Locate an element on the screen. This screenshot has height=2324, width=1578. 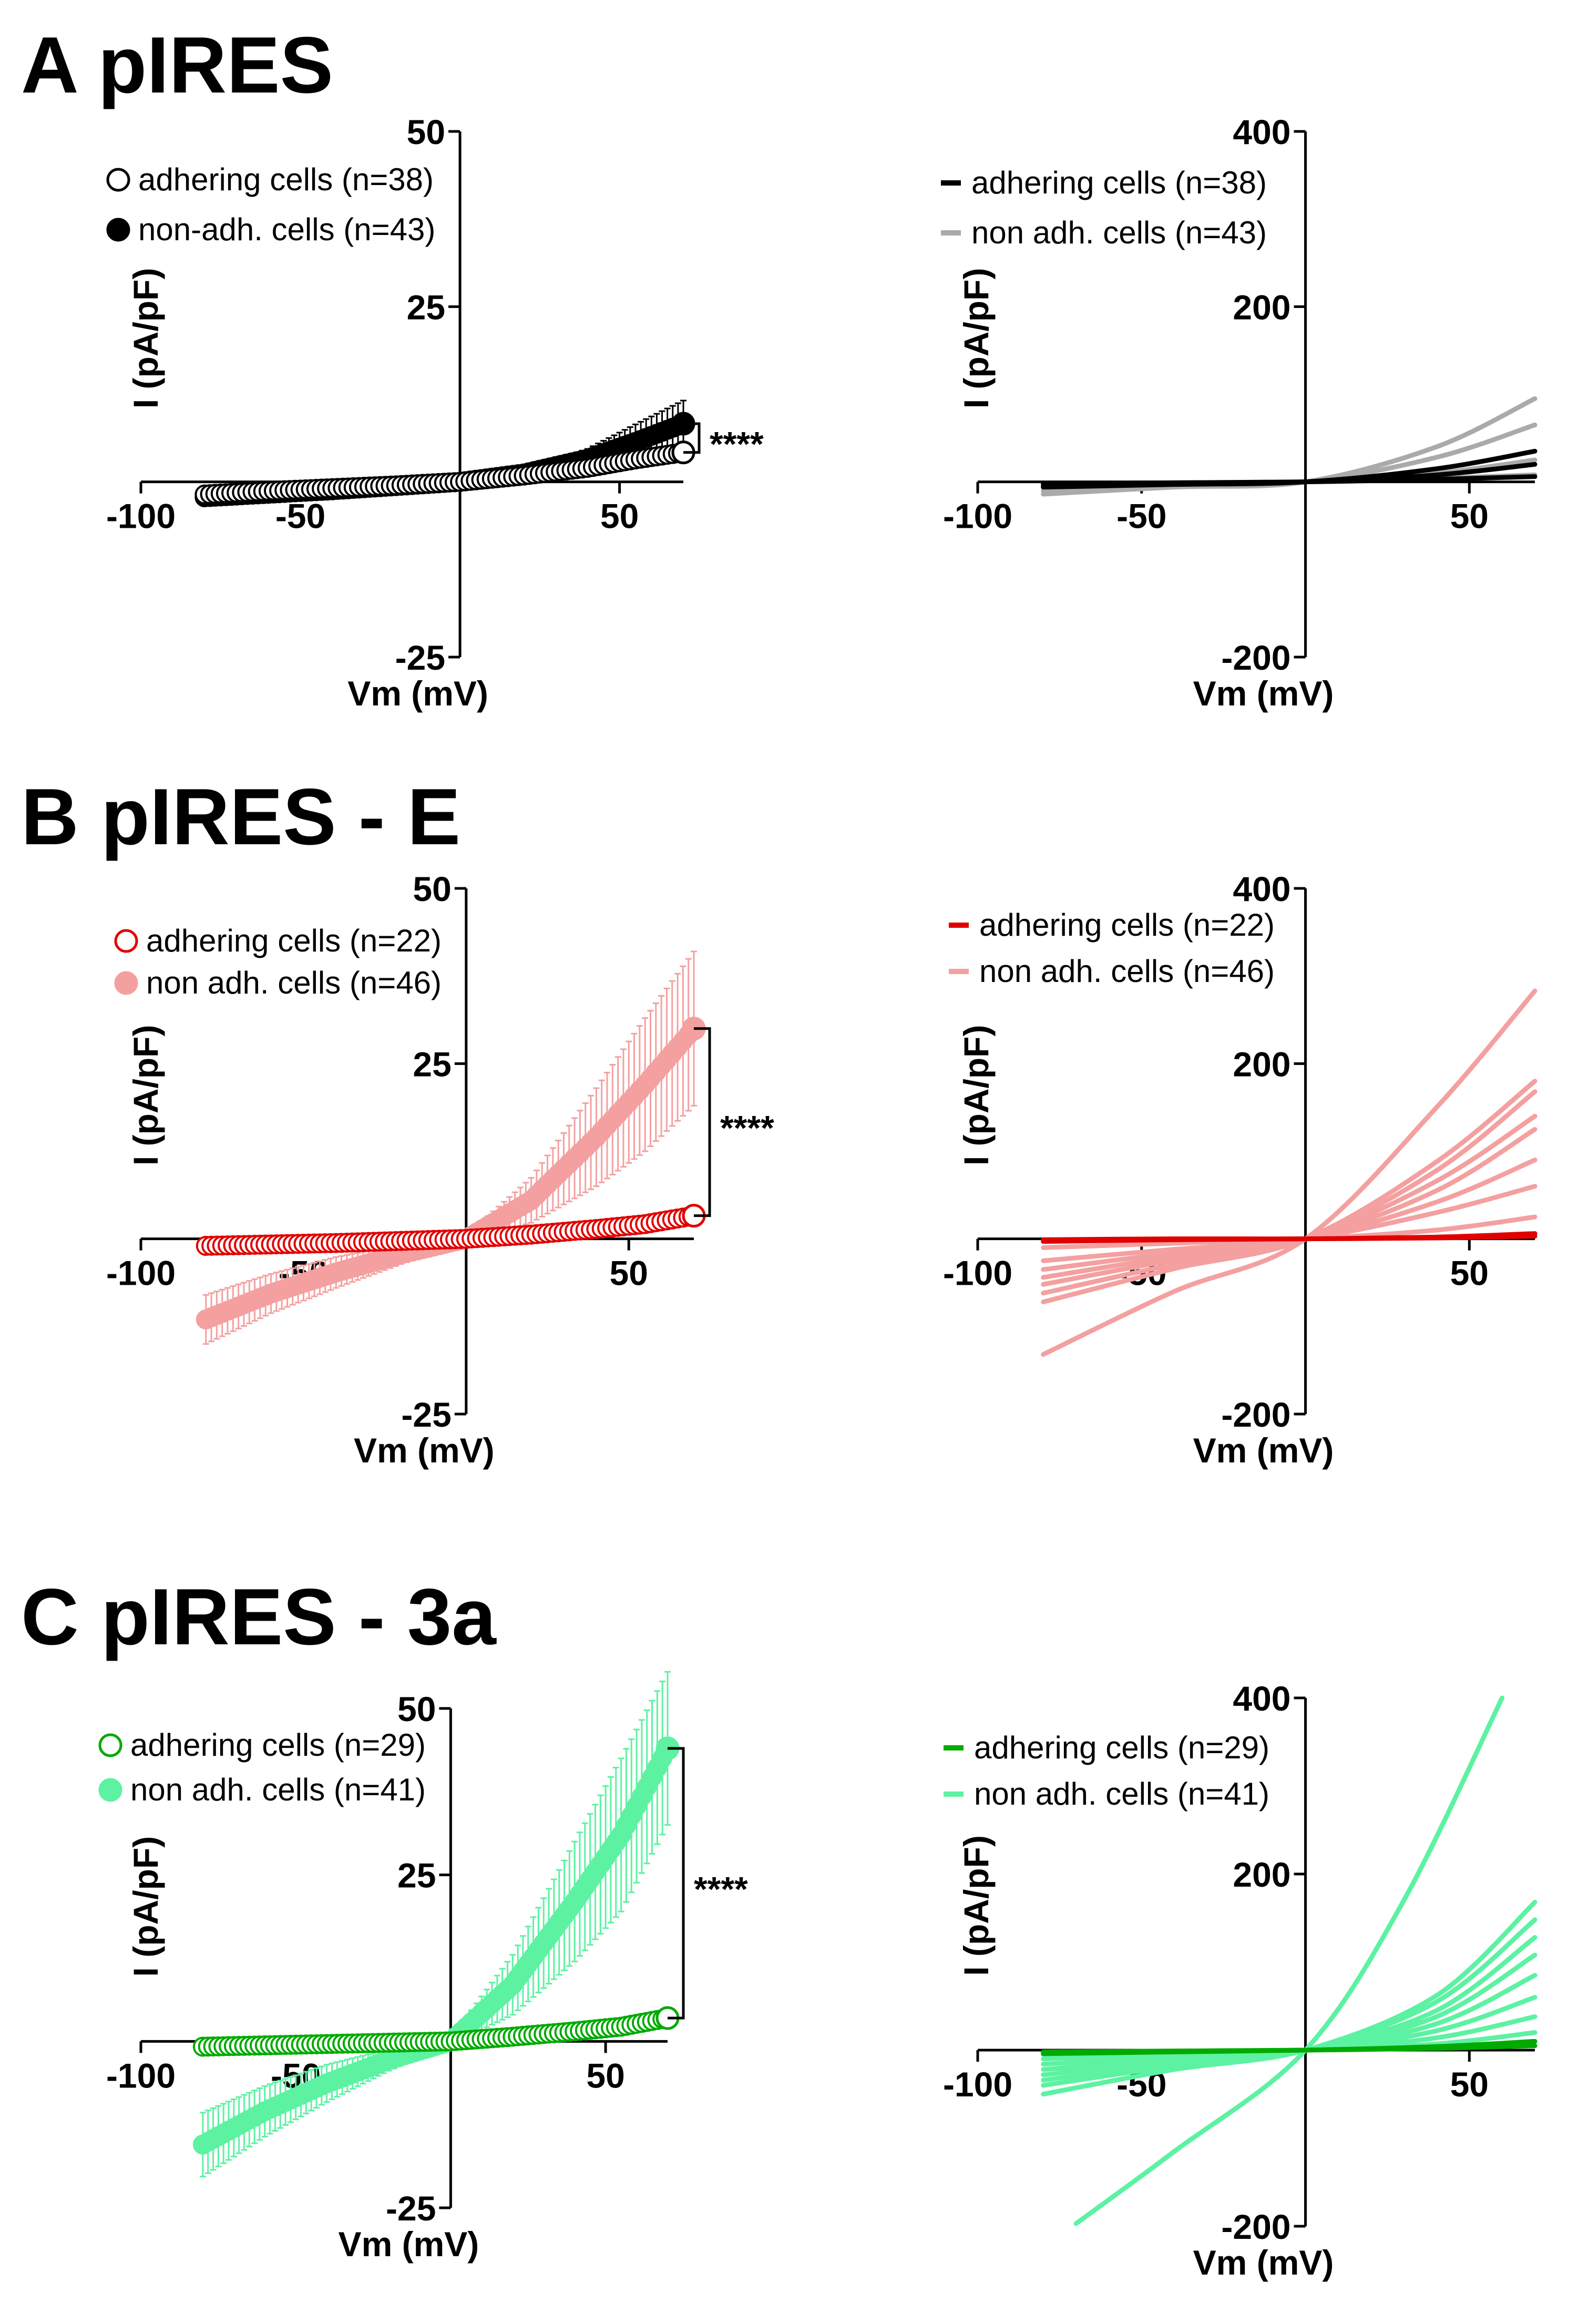
panel-c-name: pIRES - 3a is located at coordinates (299, 1617).